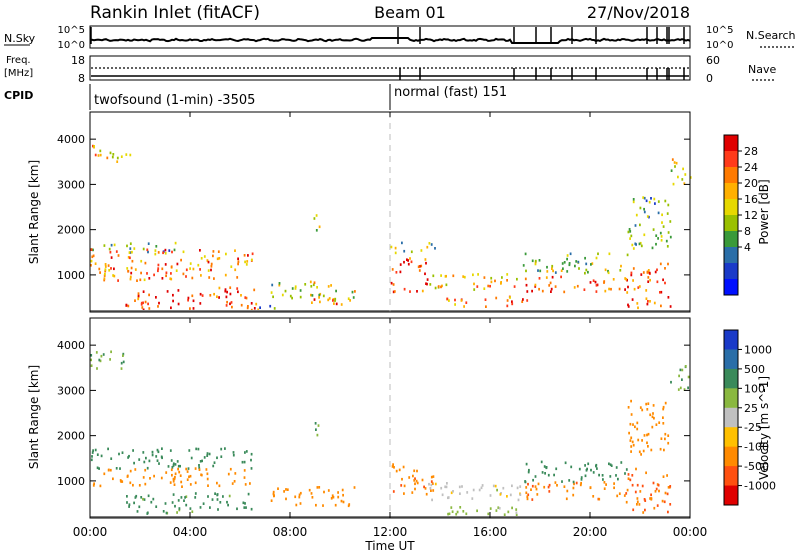 Image resolution: width=800 pixels, height=554 pixels. What do you see at coordinates (713, 60) in the screenshot?
I see `freq-right-tick-top: 60` at bounding box center [713, 60].